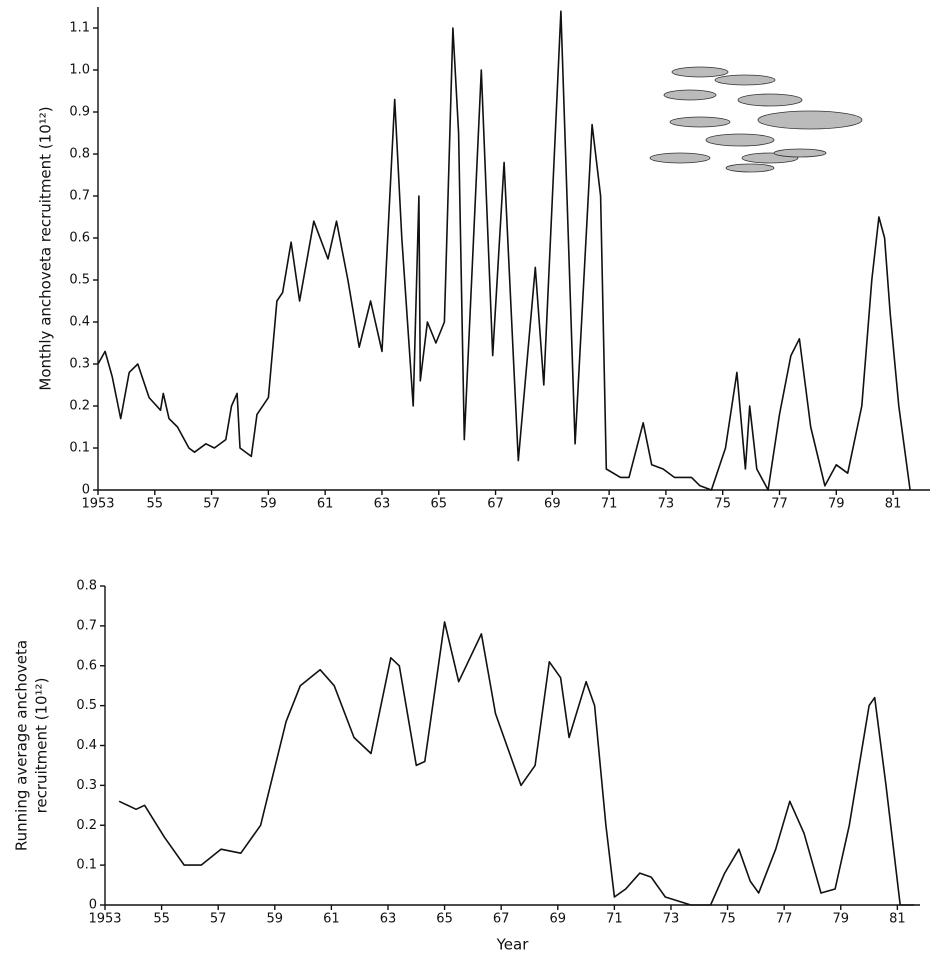  I want to click on y-tick-label: 0.9, so click(79, 112).